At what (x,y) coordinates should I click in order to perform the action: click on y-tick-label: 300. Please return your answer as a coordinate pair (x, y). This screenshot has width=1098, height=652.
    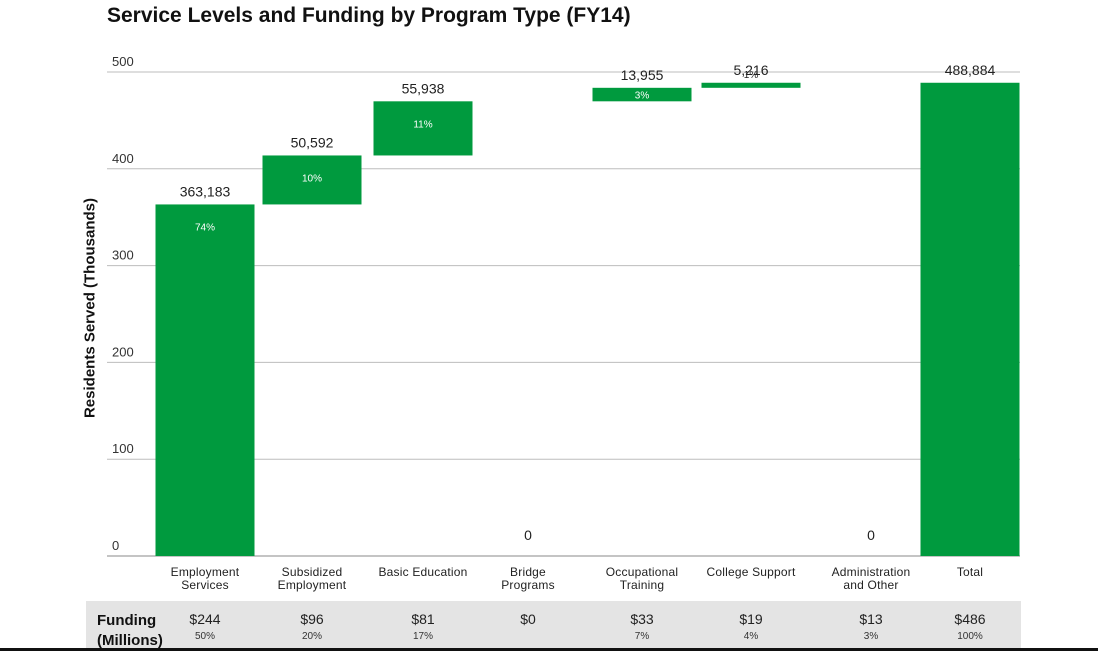
    Looking at the image, I should click on (123, 255).